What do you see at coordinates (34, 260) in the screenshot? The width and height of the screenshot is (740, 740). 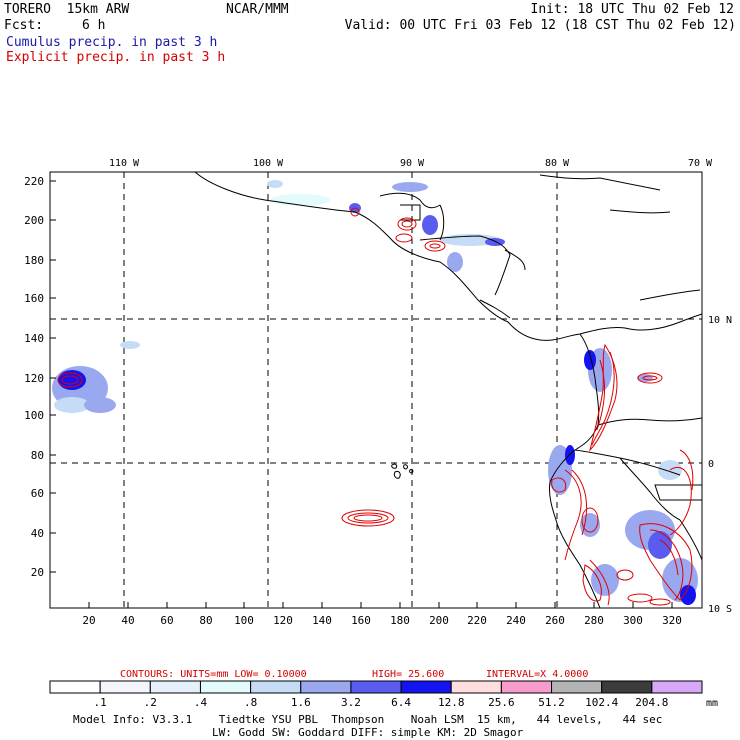 I see `y-tick-label: 180` at bounding box center [34, 260].